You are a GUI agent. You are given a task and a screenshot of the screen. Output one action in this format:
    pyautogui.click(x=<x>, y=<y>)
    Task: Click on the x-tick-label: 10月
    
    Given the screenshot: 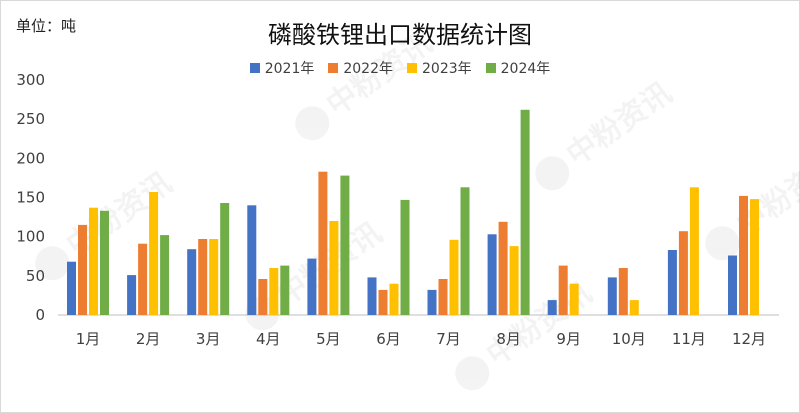 What is the action you would take?
    pyautogui.click(x=629, y=339)
    